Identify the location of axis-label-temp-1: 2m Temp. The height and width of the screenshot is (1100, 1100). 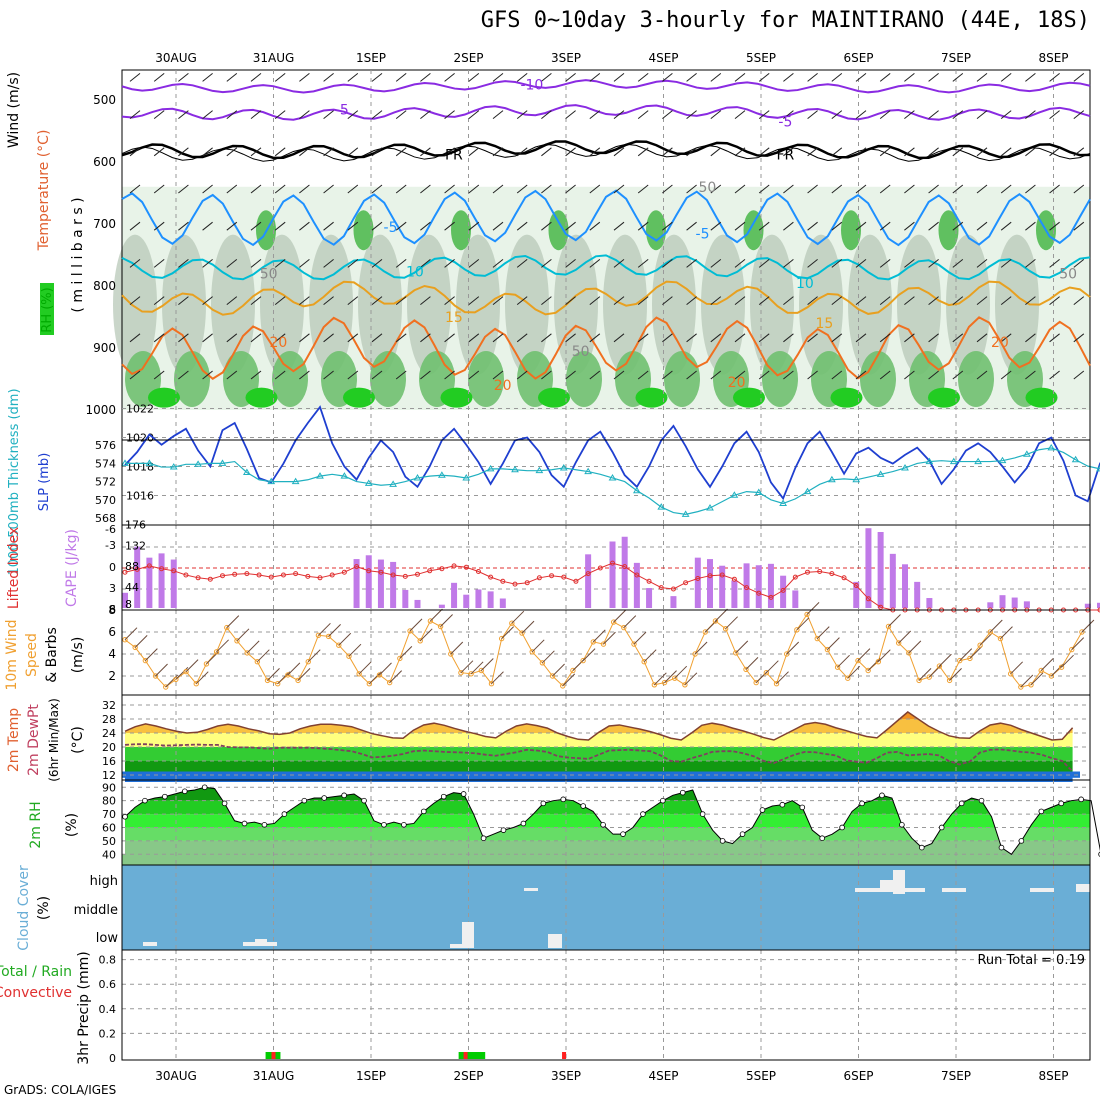
(14, 740).